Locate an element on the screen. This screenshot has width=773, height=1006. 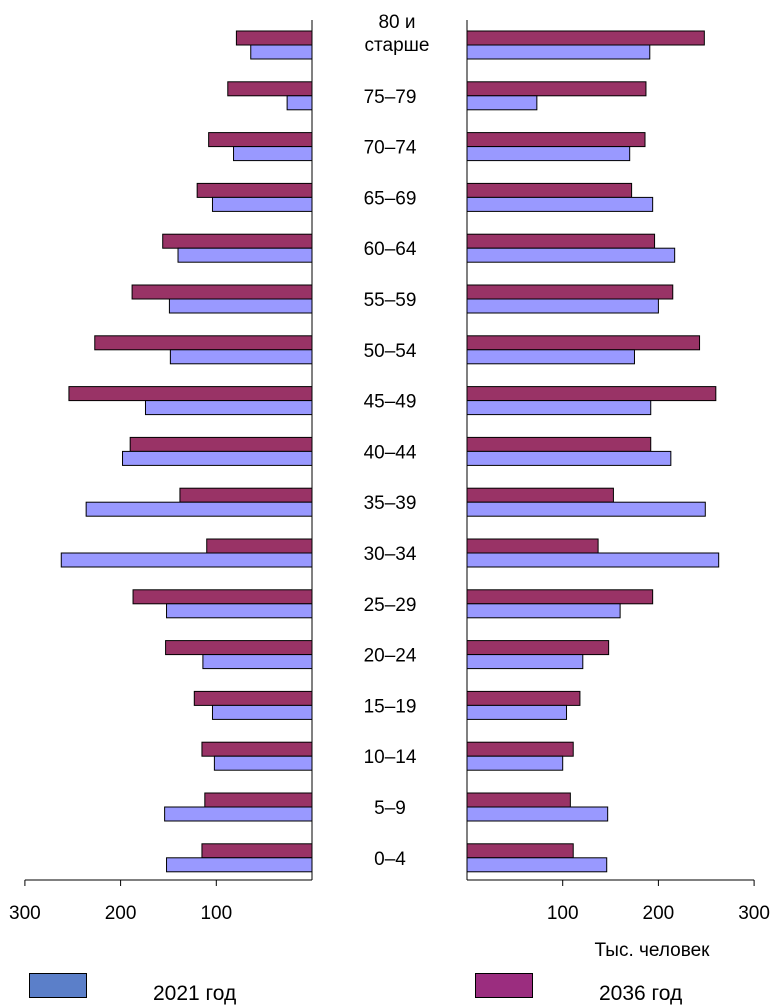
legend-label-2021: 2021 год is located at coordinates (195, 993).